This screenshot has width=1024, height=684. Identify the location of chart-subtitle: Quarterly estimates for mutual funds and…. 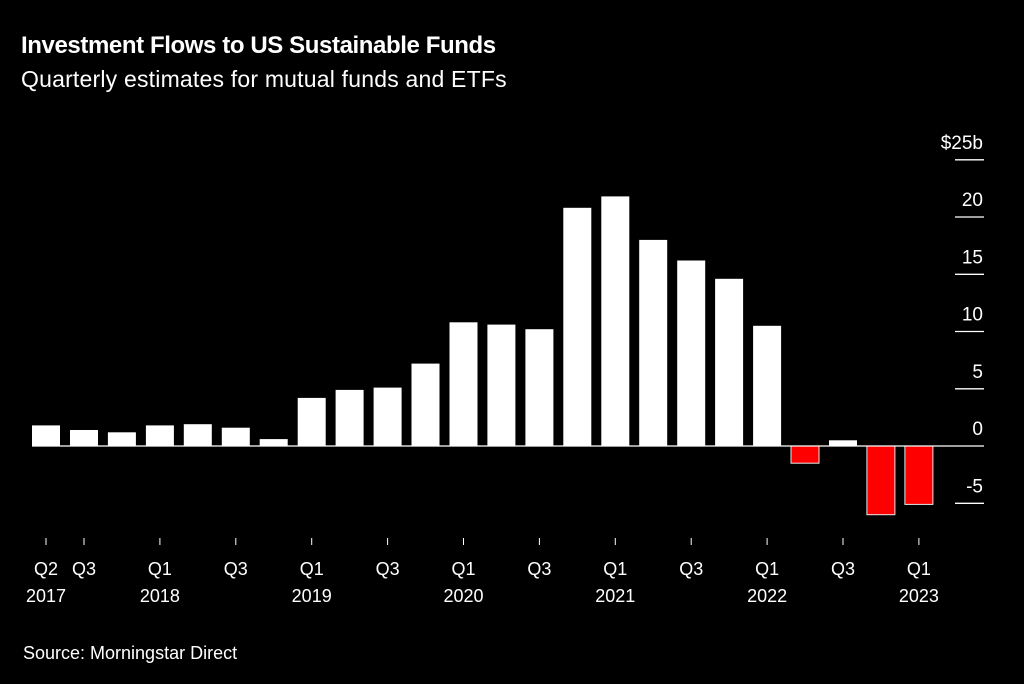
(264, 79).